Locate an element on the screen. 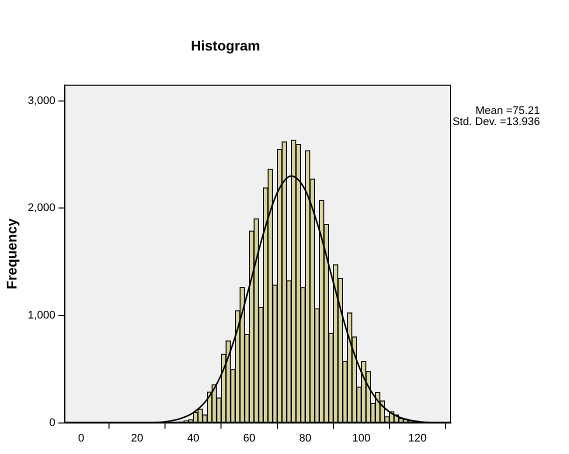 Image resolution: width=569 pixels, height=454 pixels. y-tick-label: 2,000 is located at coordinates (42, 208).